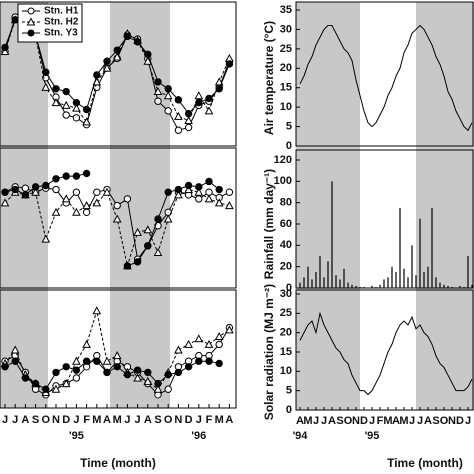 The width and height of the screenshot is (474, 474). Describe the element at coordinates (269, 78) in the screenshot. I see `y-axis-title: Air temperature (°C)` at that location.